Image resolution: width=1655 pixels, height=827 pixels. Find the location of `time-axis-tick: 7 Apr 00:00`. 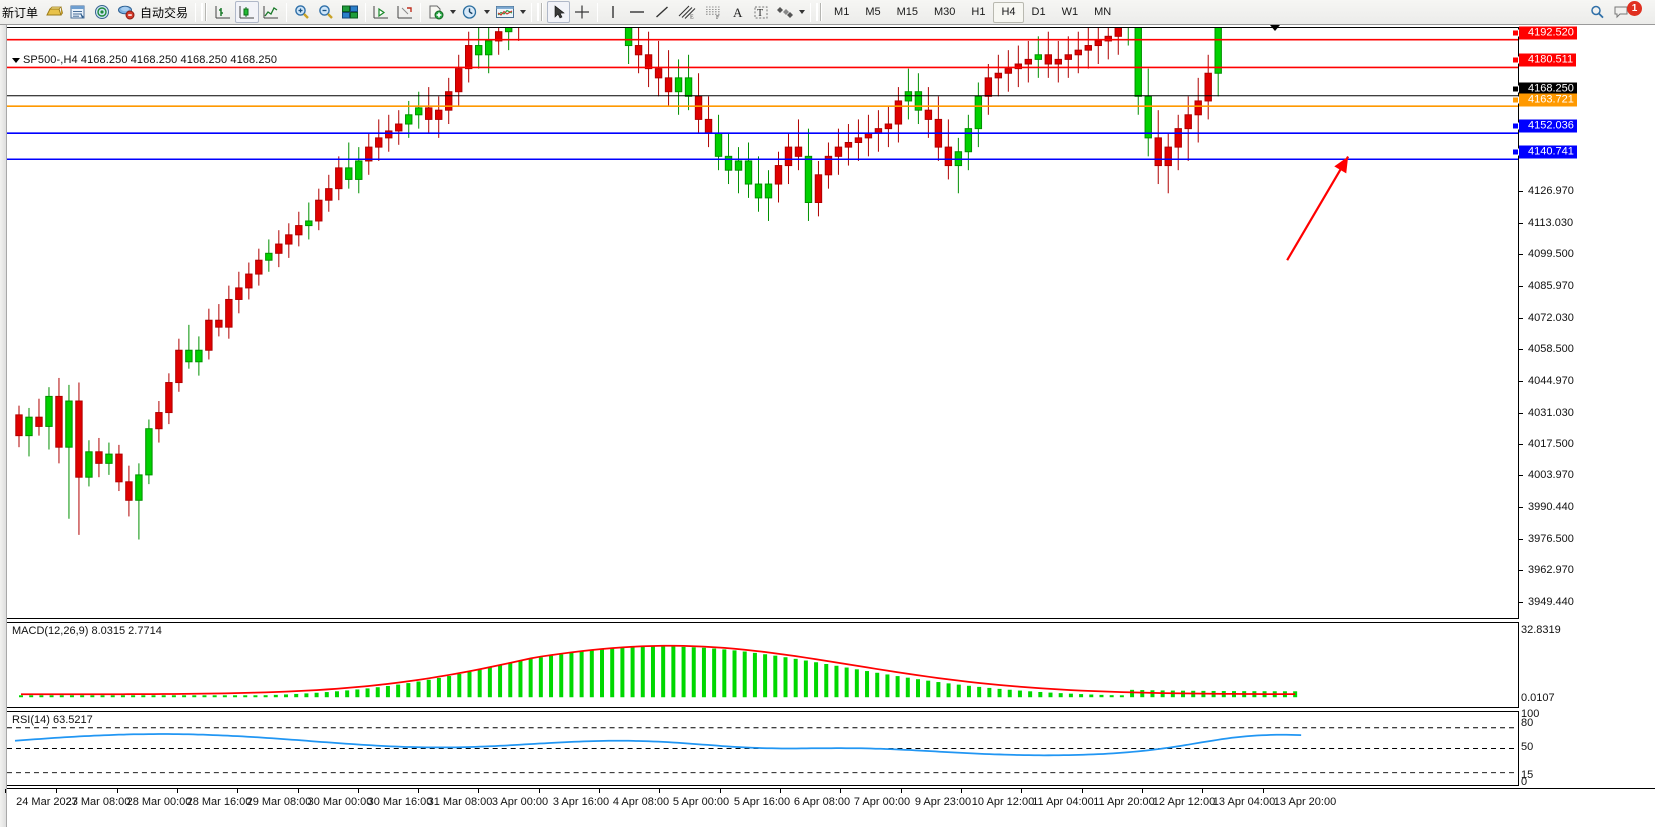

time-axis-tick: 7 Apr 00:00 is located at coordinates (882, 802).